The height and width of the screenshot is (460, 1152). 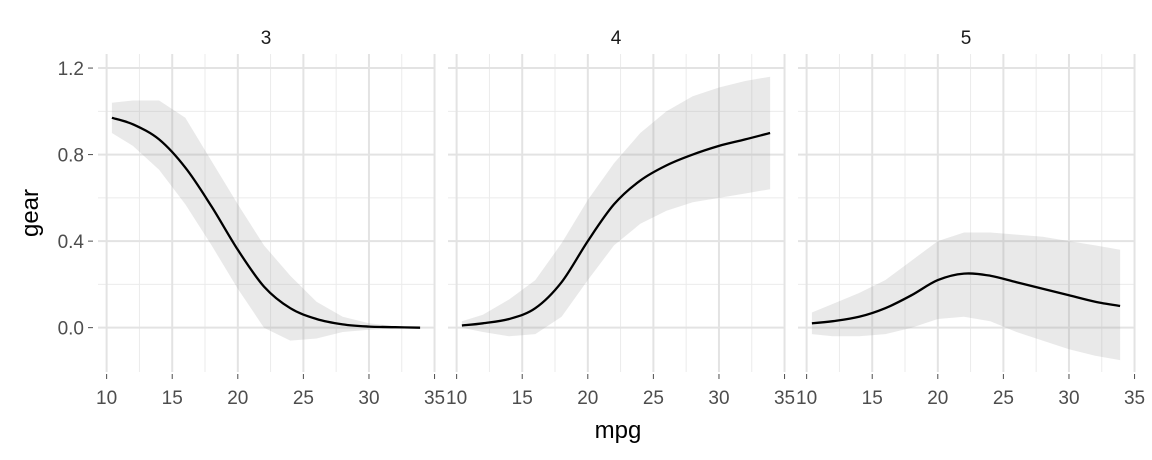 What do you see at coordinates (71, 242) in the screenshot?
I see `y-tick-label: 0.4` at bounding box center [71, 242].